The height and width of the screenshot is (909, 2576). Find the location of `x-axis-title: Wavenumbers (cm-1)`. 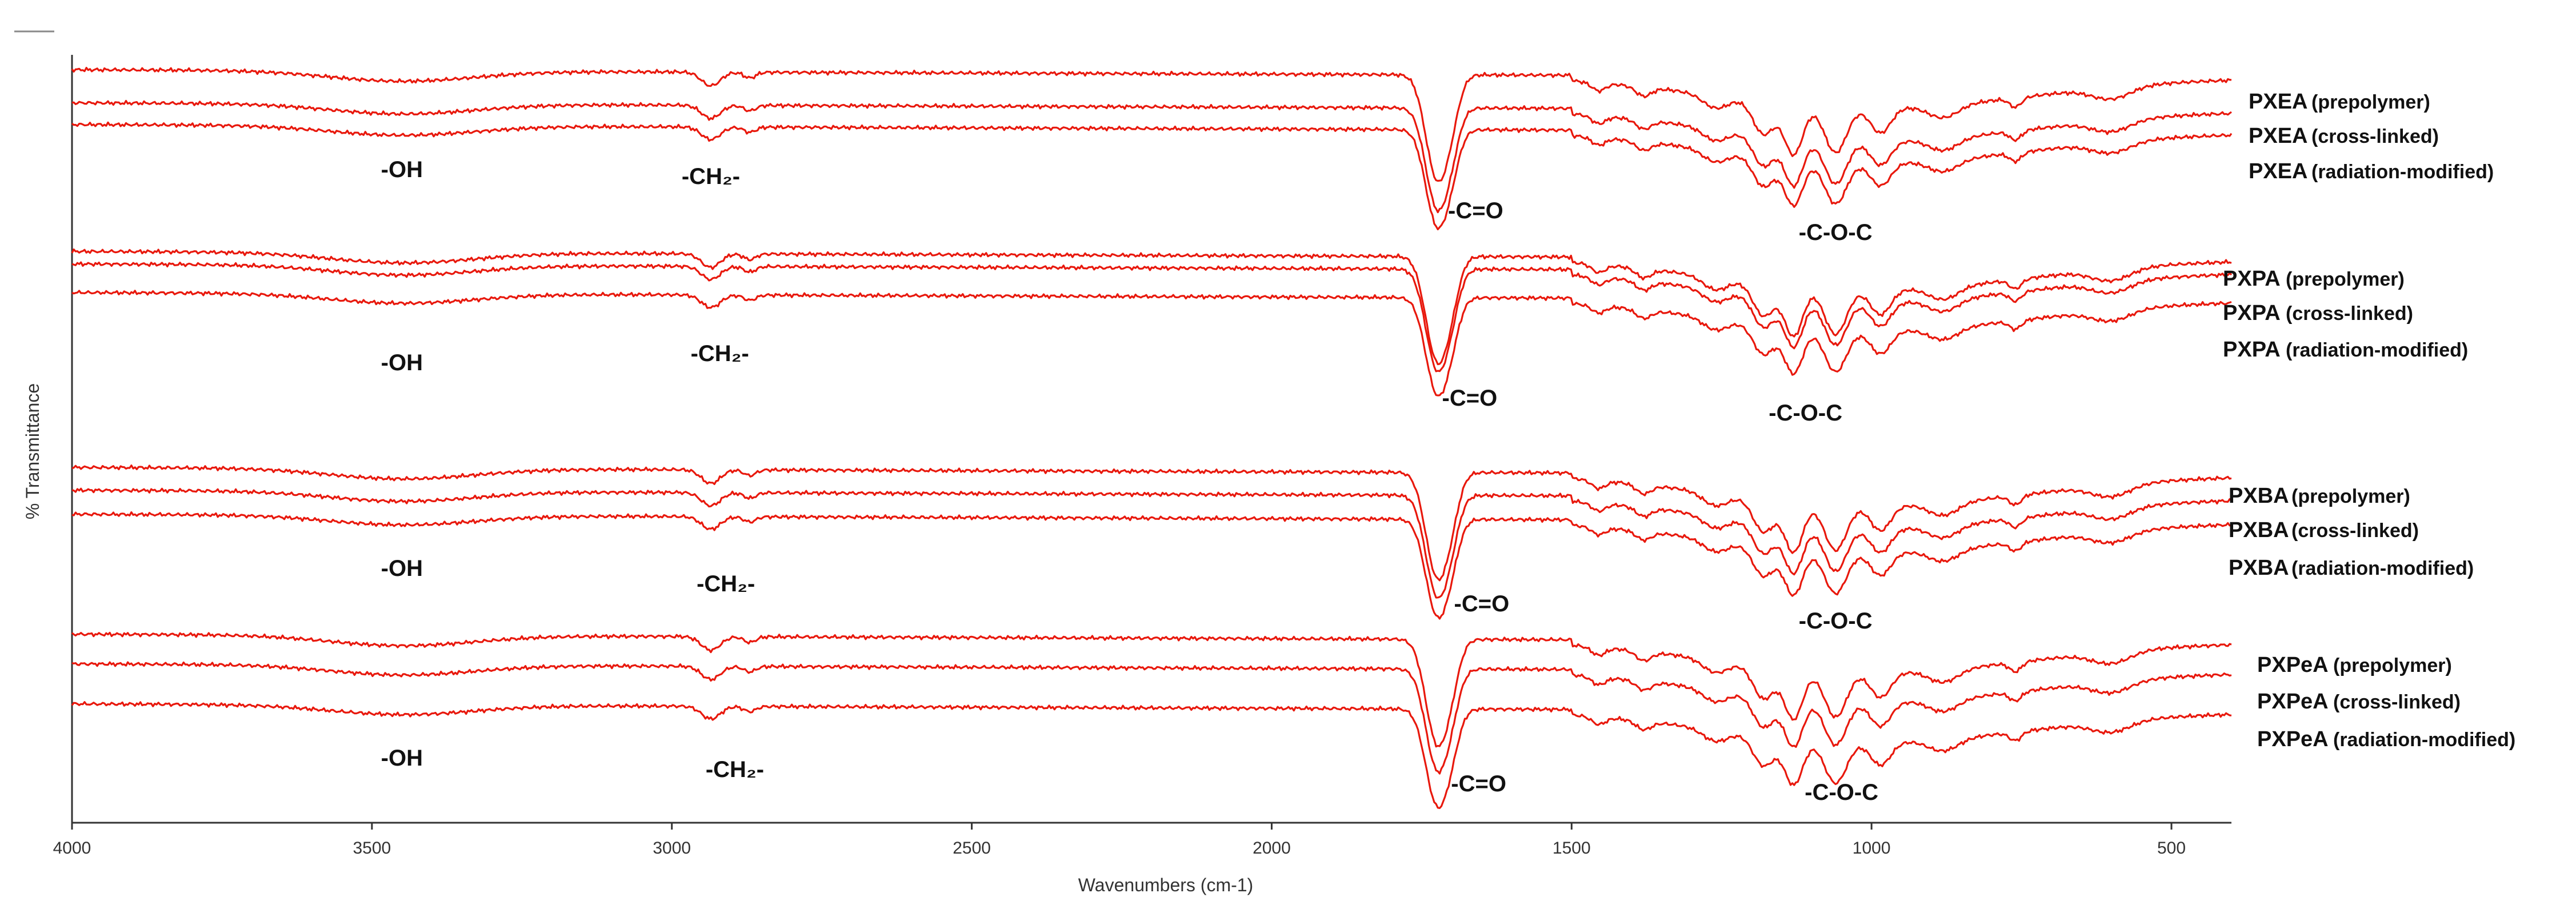

x-axis-title: Wavenumbers (cm-1) is located at coordinates (1165, 885).